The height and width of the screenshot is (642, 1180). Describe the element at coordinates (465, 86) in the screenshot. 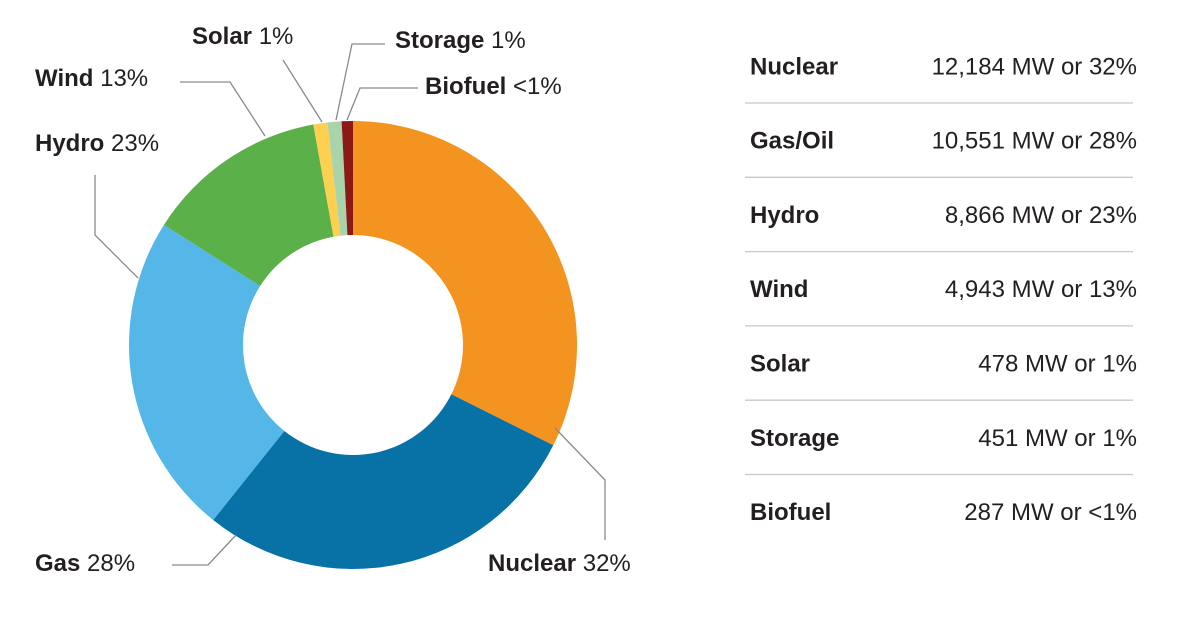

I see `slice-name: Biofuel` at that location.